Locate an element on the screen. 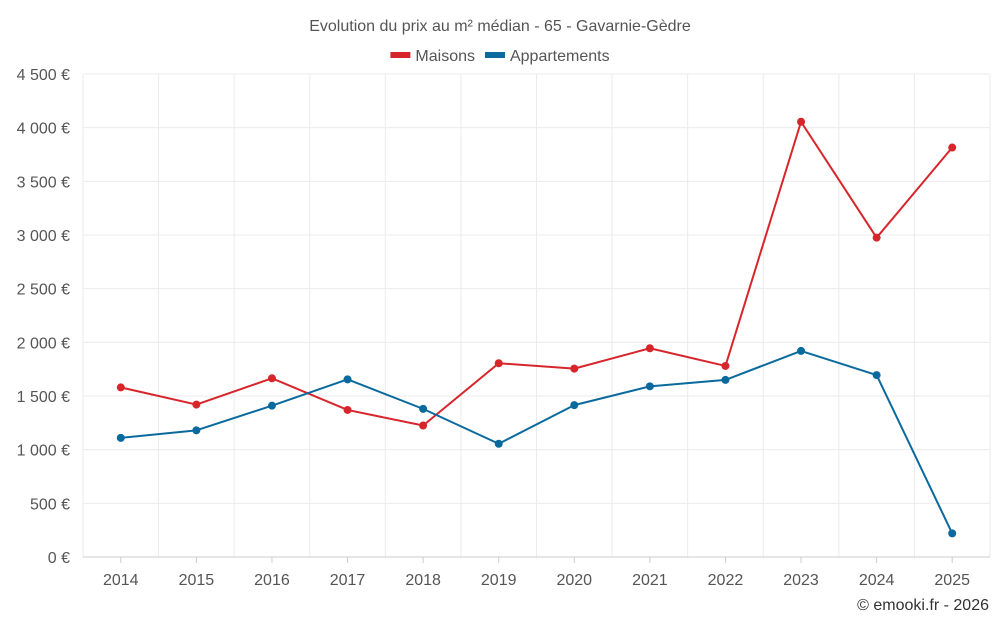 This screenshot has height=625, width=1000. x-tick-label: 2015 is located at coordinates (197, 580).